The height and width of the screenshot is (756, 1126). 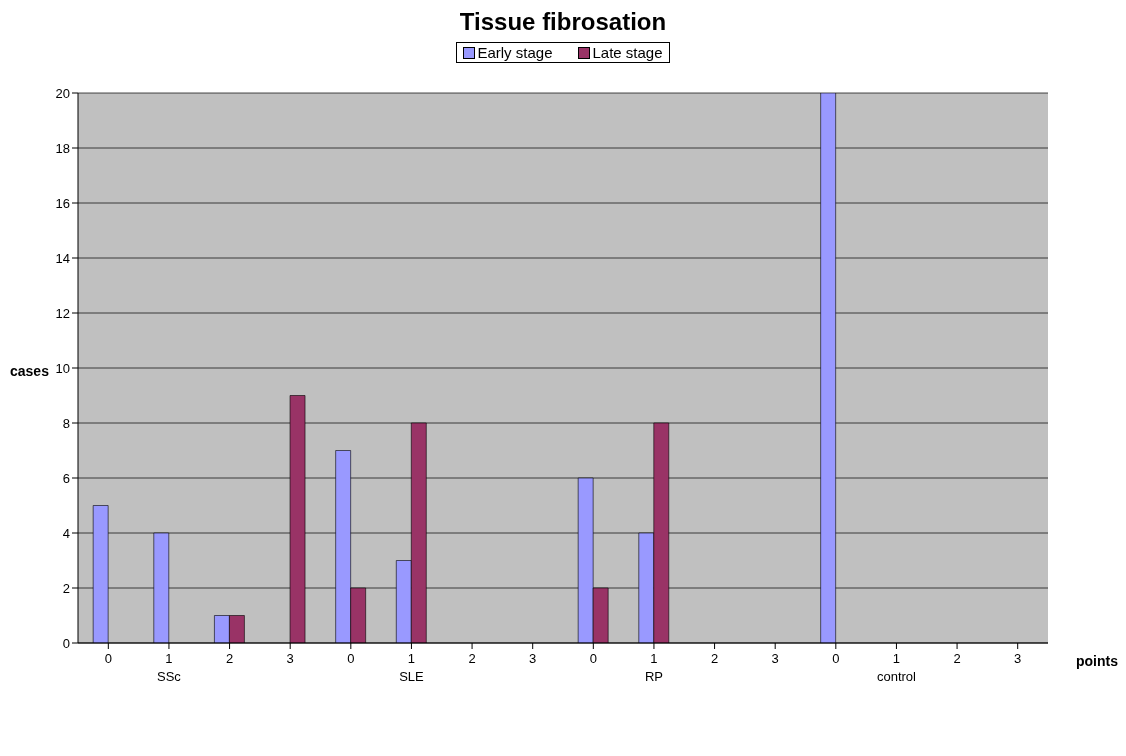 What do you see at coordinates (29, 371) in the screenshot?
I see `y-axis-title: cases` at bounding box center [29, 371].